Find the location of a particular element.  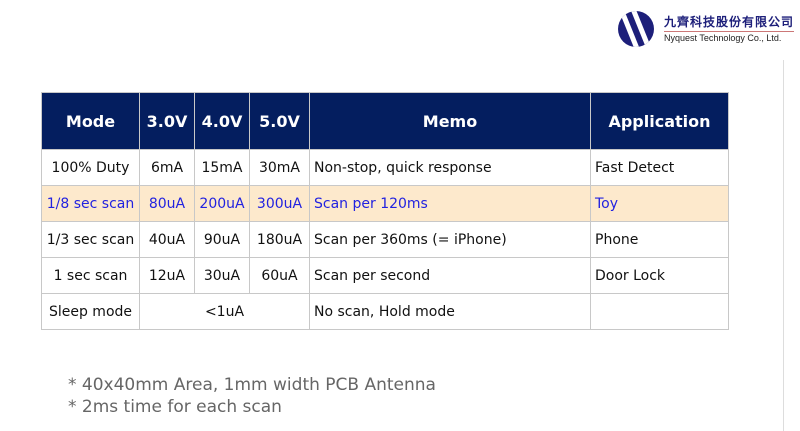

header-4v: 4.0V is located at coordinates (222, 121).